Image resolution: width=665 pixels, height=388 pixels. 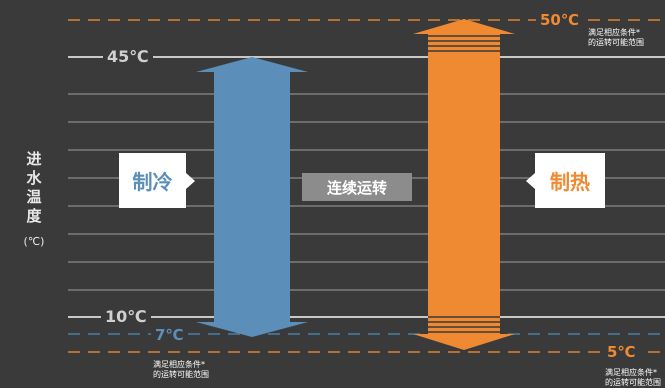 I want to click on limit-7c-note: 满足相应条件* 的运转可能范围, so click(x=181, y=370).